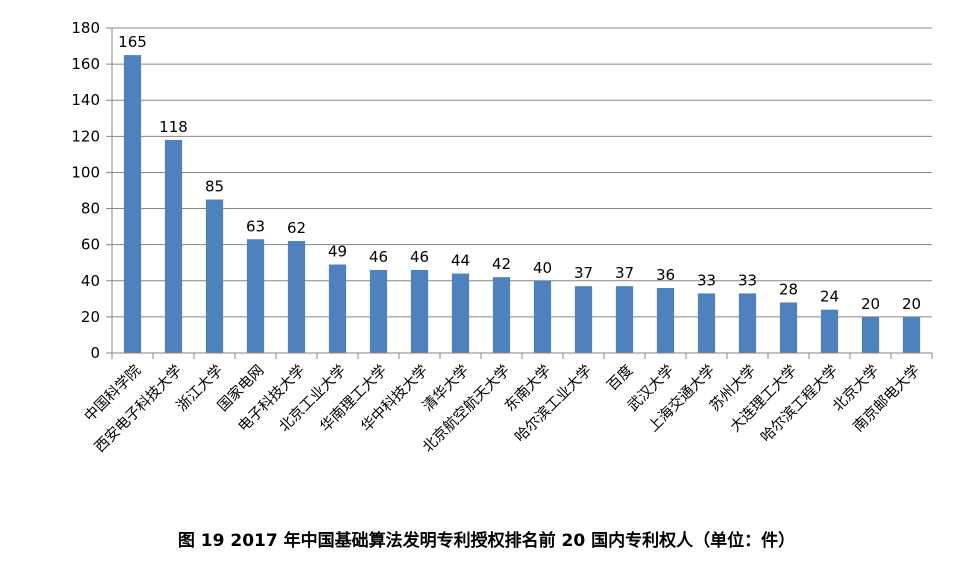  Describe the element at coordinates (460, 261) in the screenshot. I see `data-label: 44` at that location.